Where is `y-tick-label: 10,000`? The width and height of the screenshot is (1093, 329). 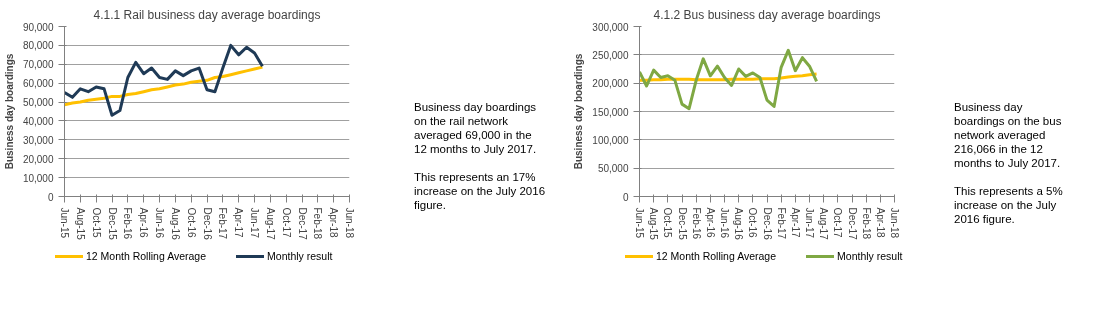
y-tick-label: 10,000 is located at coordinates (38, 178).